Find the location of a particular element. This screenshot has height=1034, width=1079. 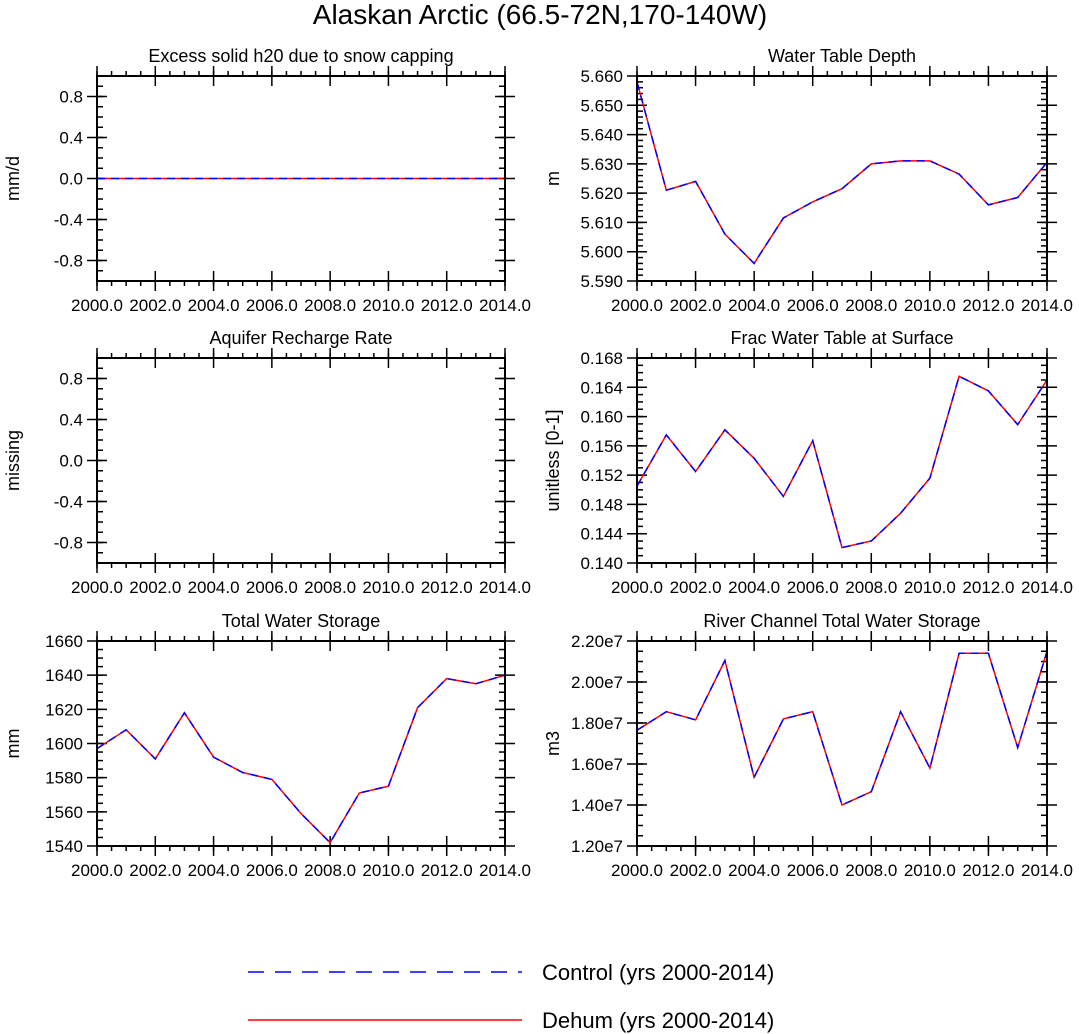

legend-control-label: Control (yrs 2000-2014) is located at coordinates (658, 972).